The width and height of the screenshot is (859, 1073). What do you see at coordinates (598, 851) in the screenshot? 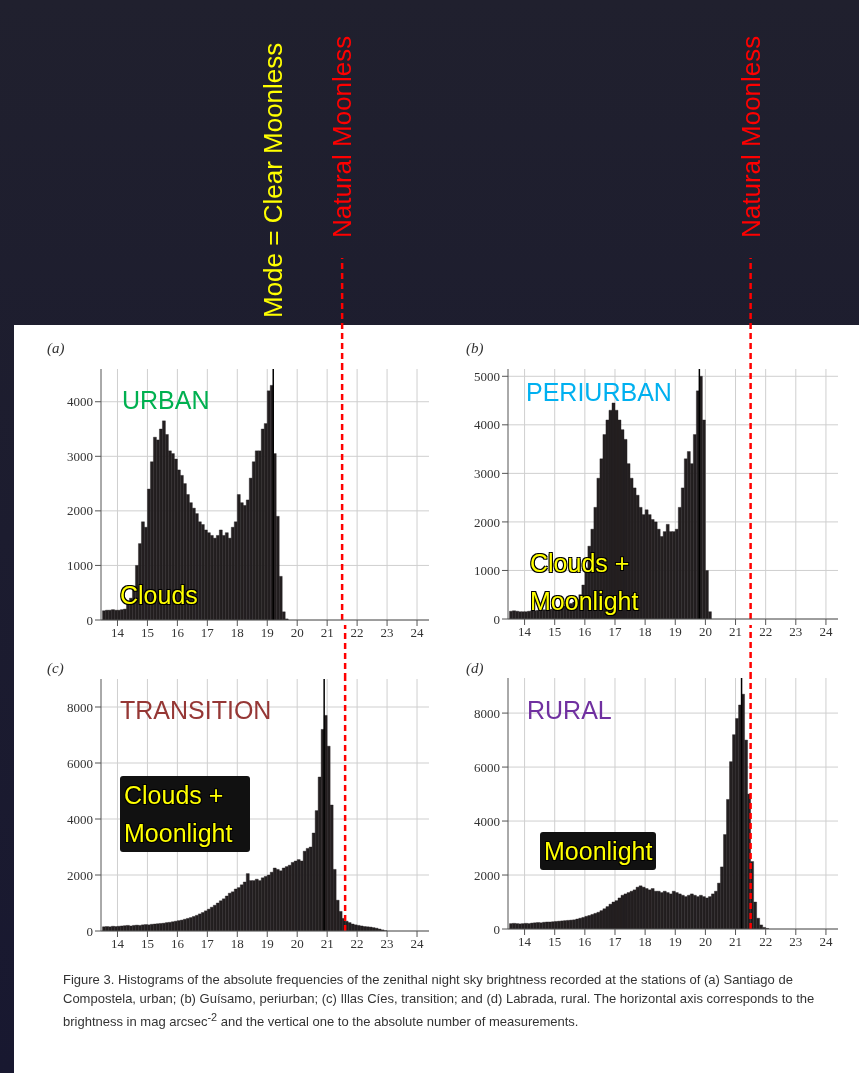
I see `annotation: Moonlight` at bounding box center [598, 851].